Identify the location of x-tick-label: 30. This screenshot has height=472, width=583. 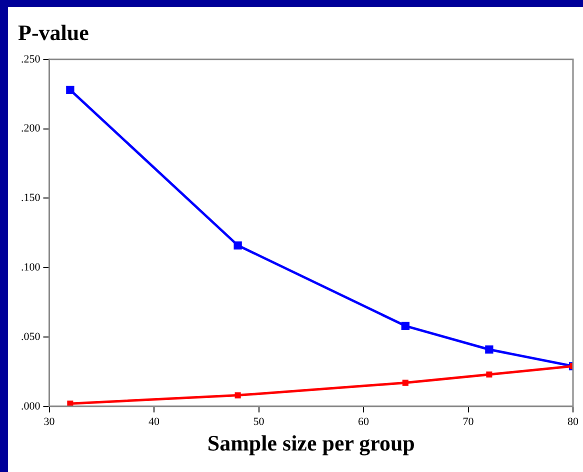
(50, 422).